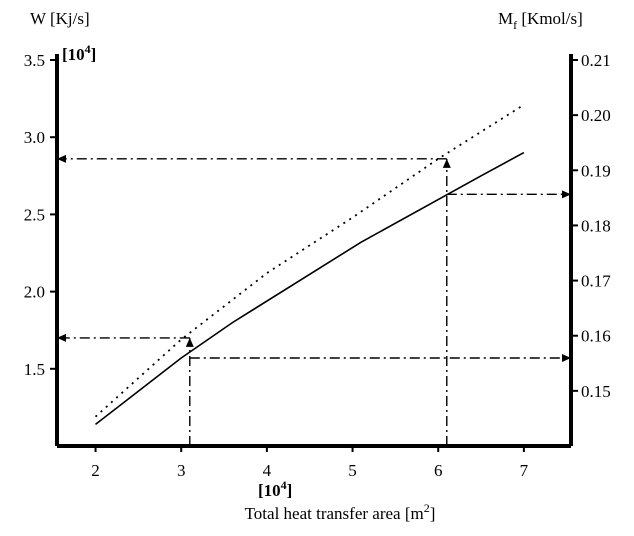  Describe the element at coordinates (427, 508) in the screenshot. I see `x-label-exp: 2` at that location.